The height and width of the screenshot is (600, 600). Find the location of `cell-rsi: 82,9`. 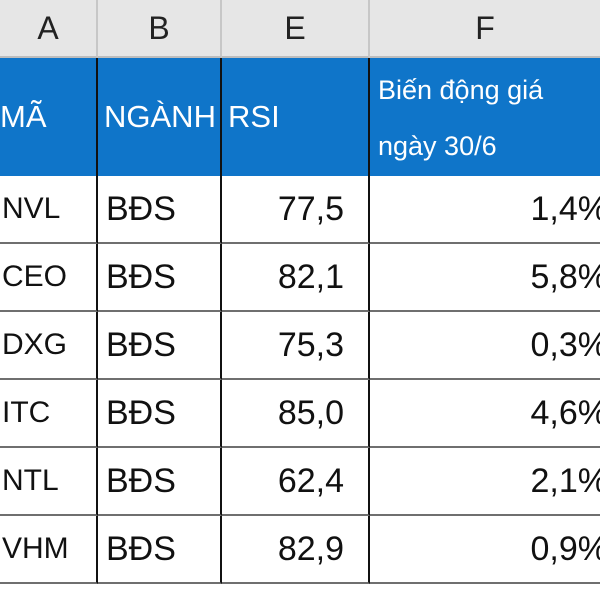

cell-rsi: 82,9 is located at coordinates (296, 550).